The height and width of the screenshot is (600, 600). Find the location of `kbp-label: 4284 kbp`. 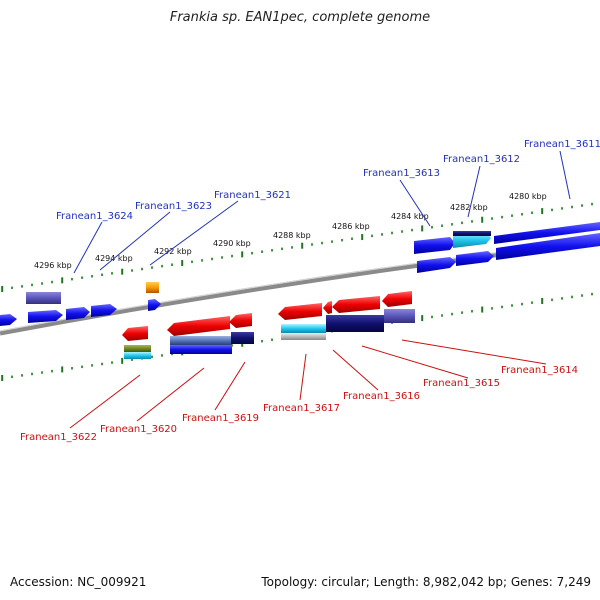

kbp-label: 4284 kbp is located at coordinates (410, 216).